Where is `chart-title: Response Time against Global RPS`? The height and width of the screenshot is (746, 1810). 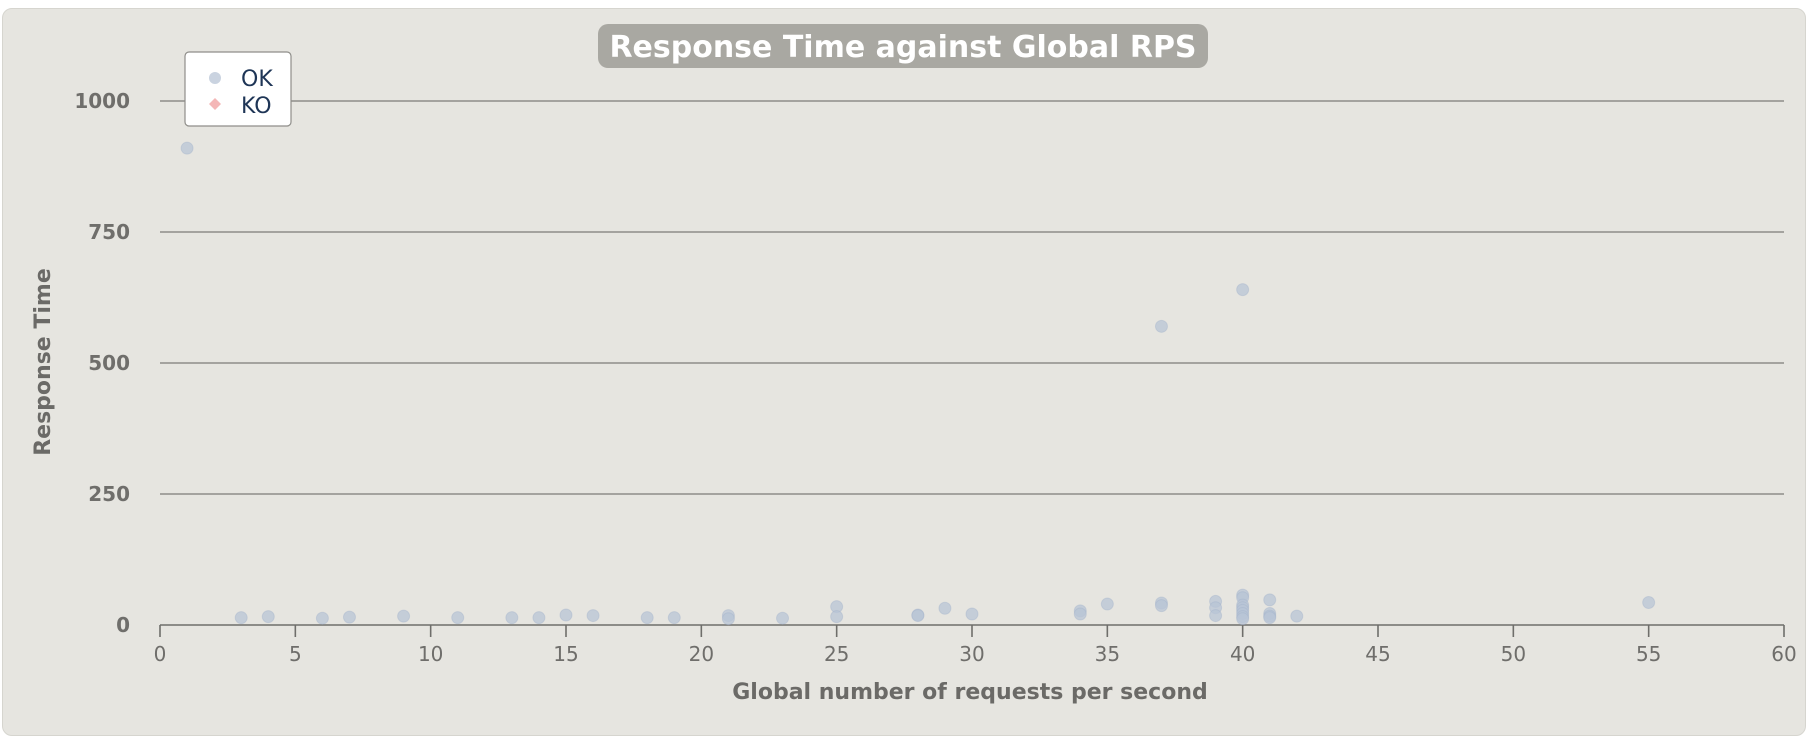 chart-title: Response Time against Global RPS is located at coordinates (903, 46).